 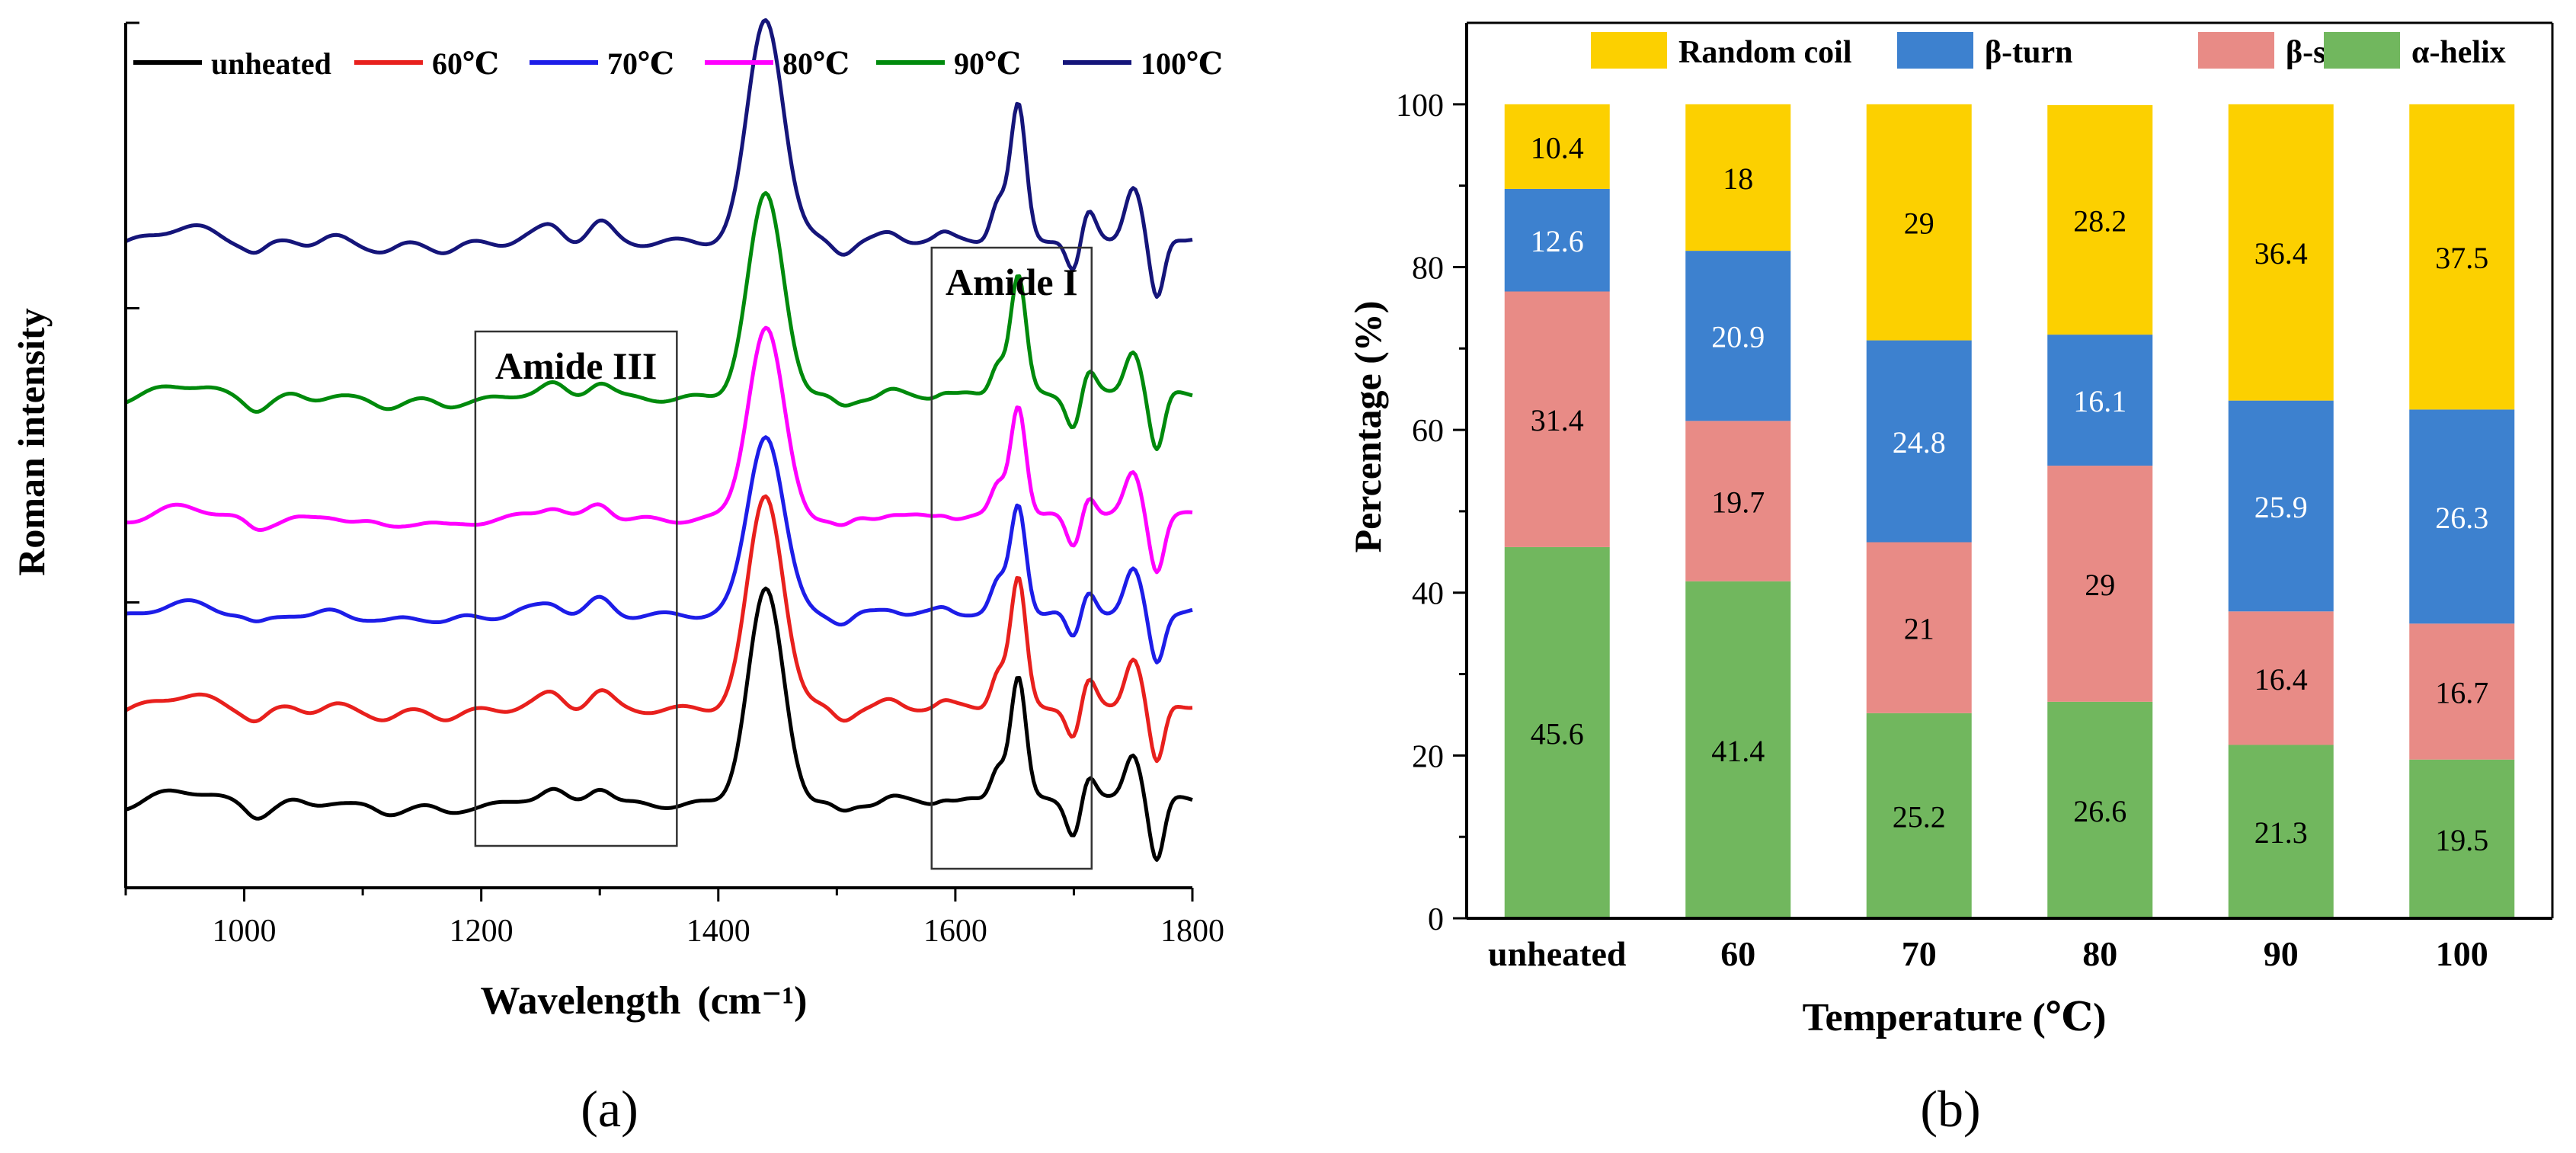 What do you see at coordinates (752, 1001) in the screenshot?
I see `panel-a-x-axis-label-unit: (cm⁻¹)` at bounding box center [752, 1001].